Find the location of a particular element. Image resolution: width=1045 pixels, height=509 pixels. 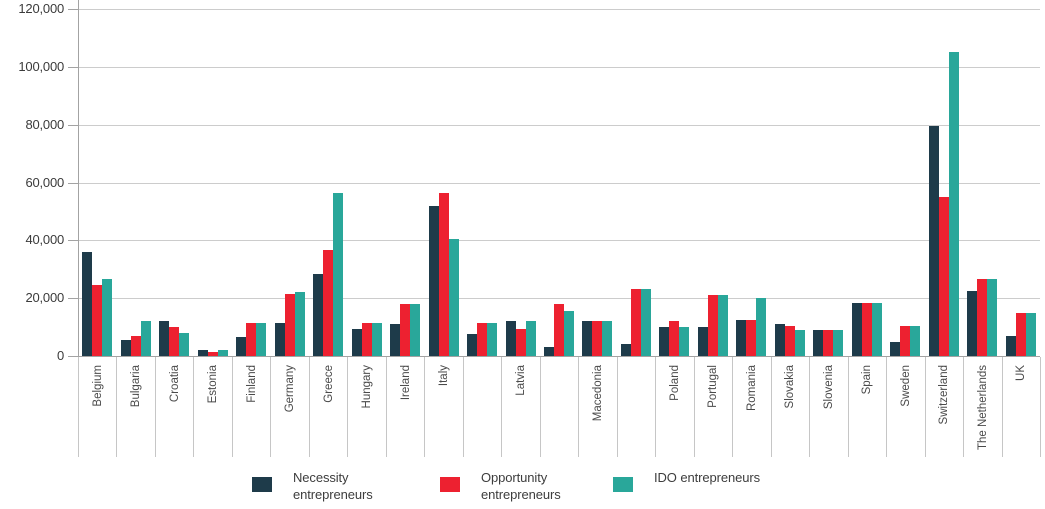

bar-group-latvia is located at coordinates (520, 178).